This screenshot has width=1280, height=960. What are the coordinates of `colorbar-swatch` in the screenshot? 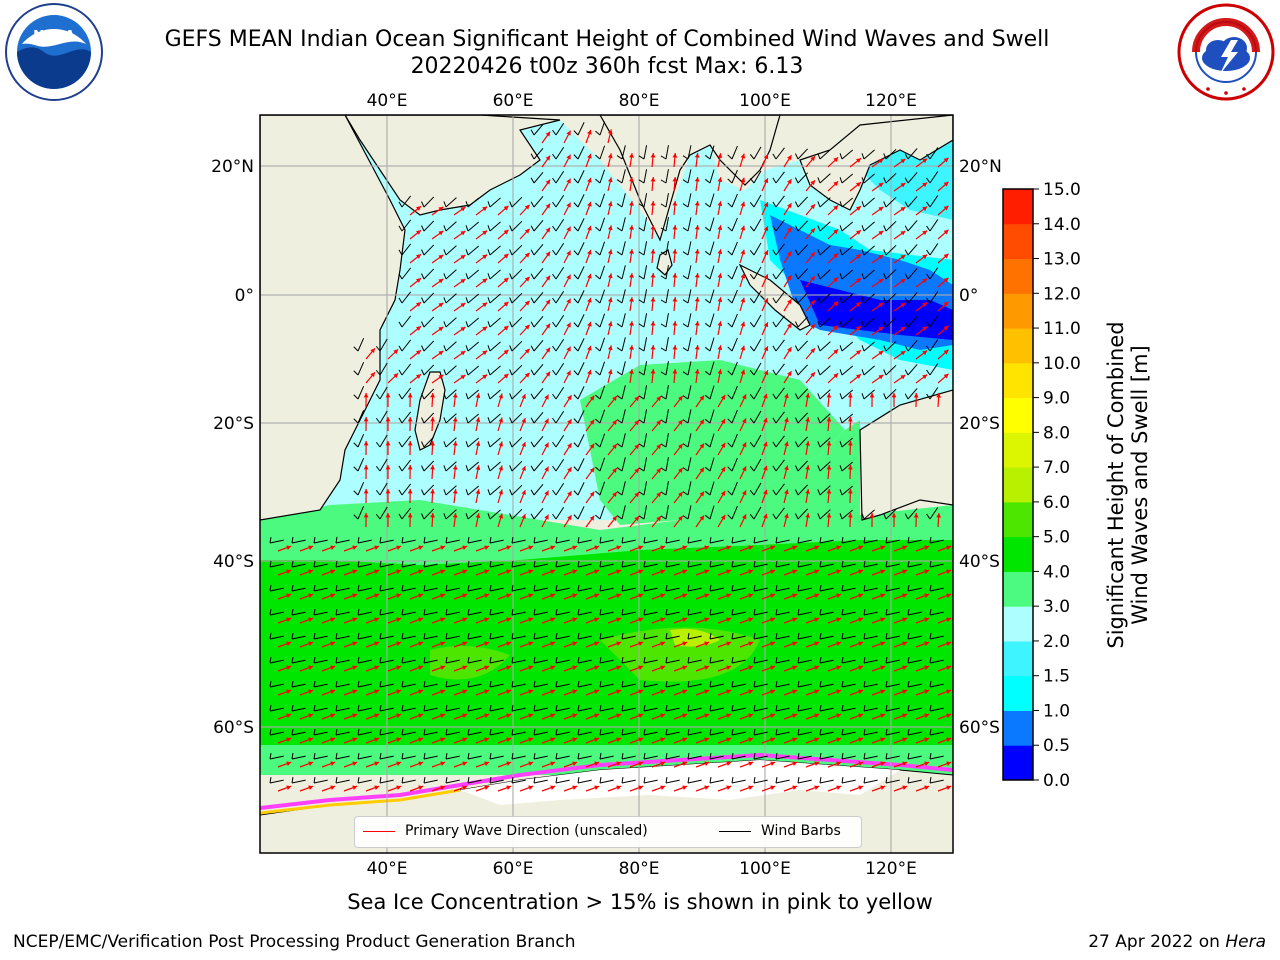 It's located at (1018, 589).